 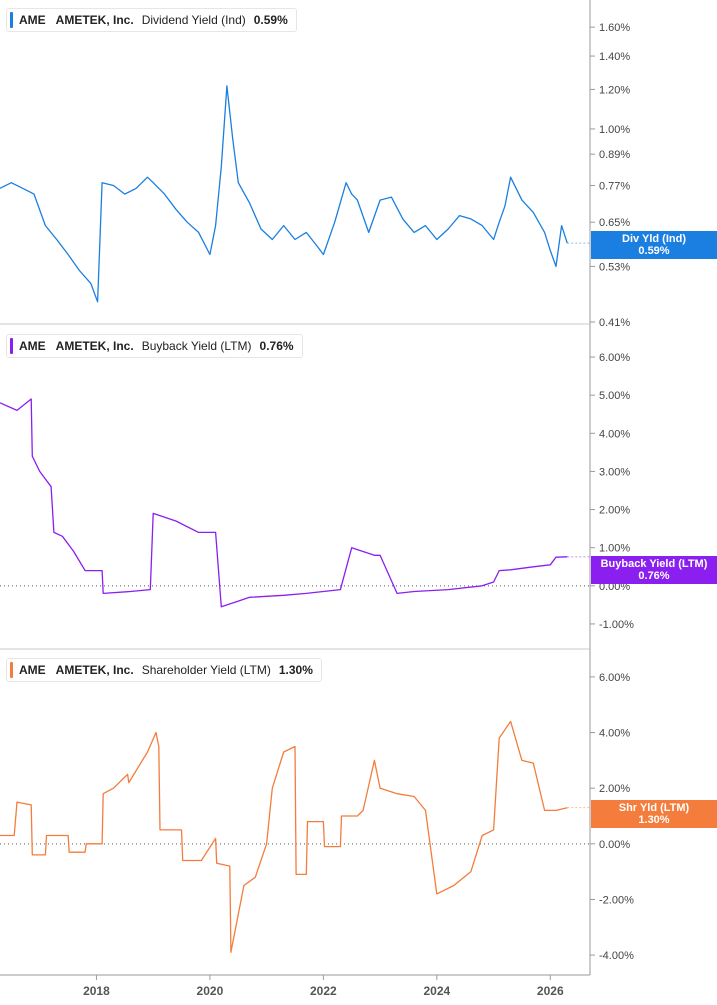 I want to click on y-tick-label: 0.00%, so click(x=614, y=845).